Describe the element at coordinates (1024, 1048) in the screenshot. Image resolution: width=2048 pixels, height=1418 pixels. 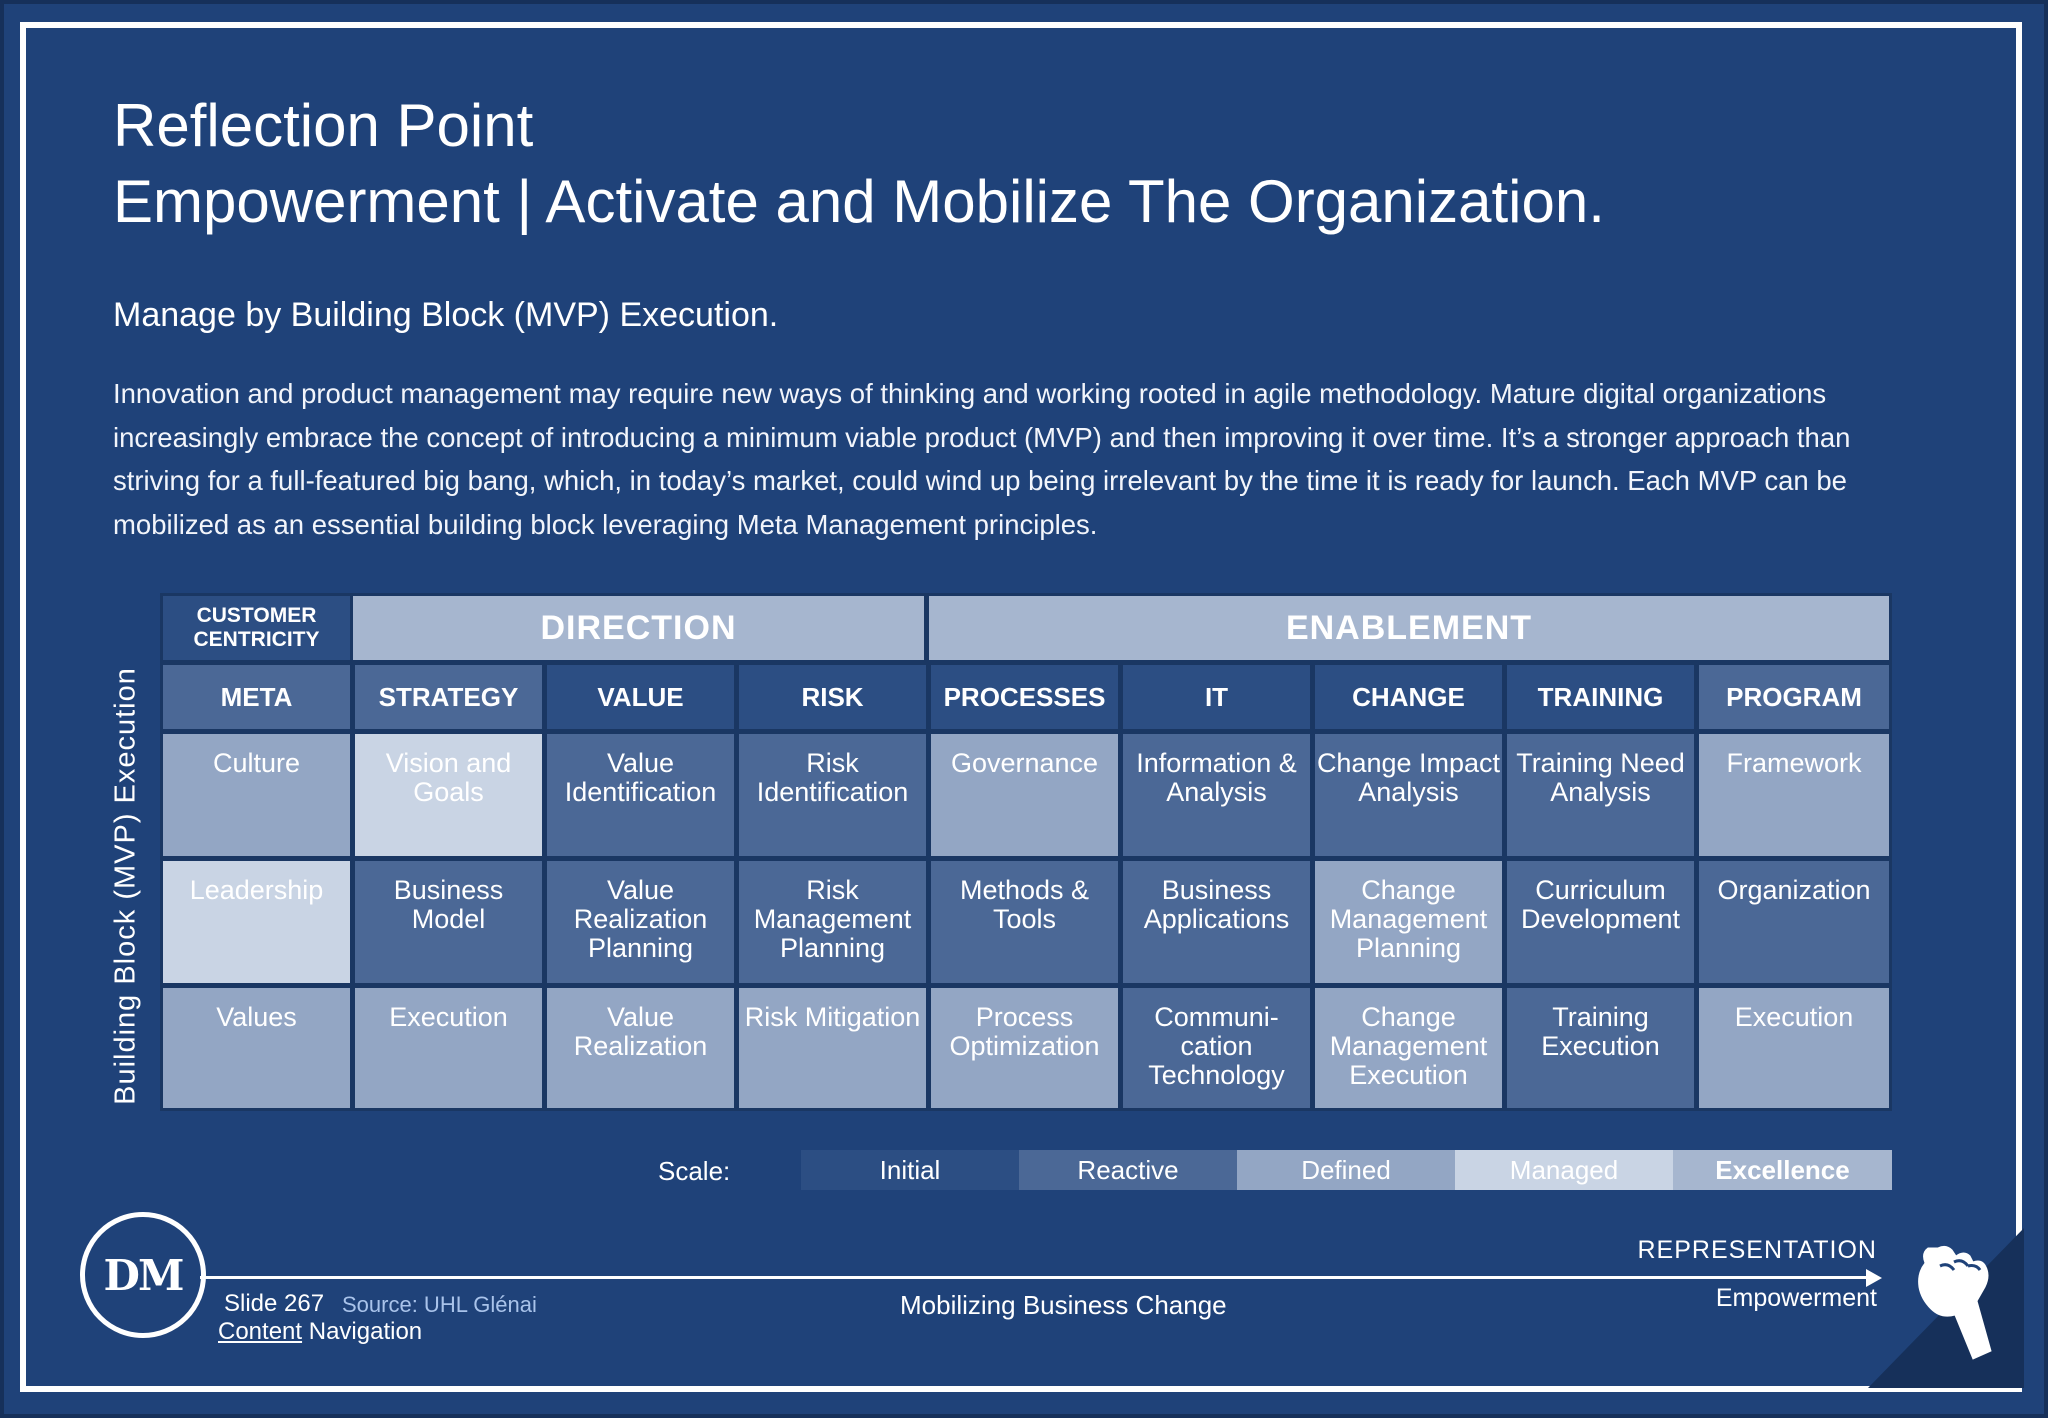
I see `matrix-cell: Process Optimization` at that location.